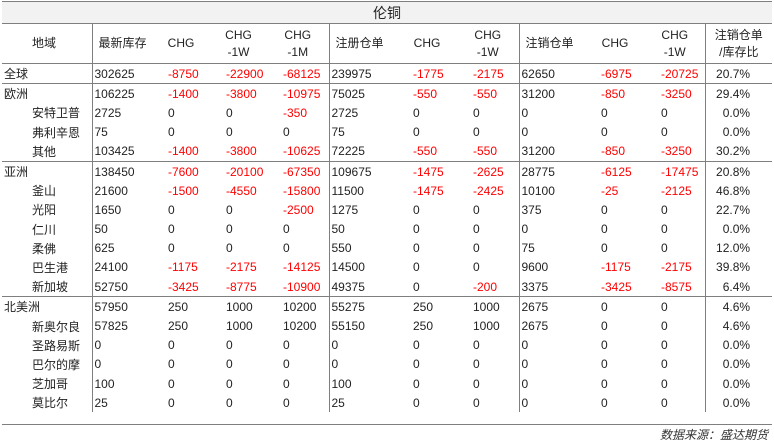 The height and width of the screenshot is (444, 774). Describe the element at coordinates (488, 171) in the screenshot. I see `cell-reg-chg-1w: -2625` at that location.